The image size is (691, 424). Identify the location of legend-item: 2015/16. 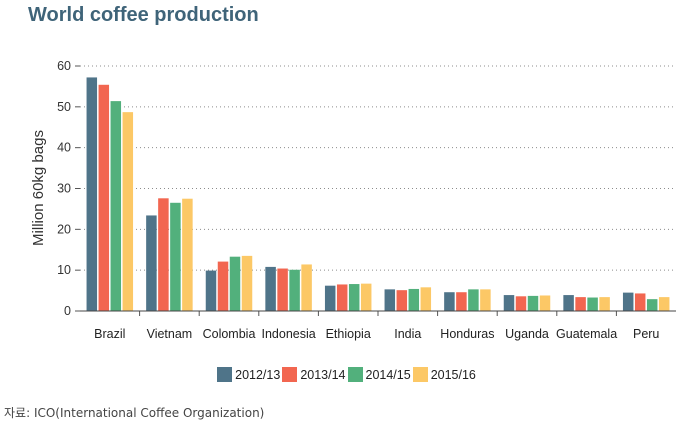
(444, 374).